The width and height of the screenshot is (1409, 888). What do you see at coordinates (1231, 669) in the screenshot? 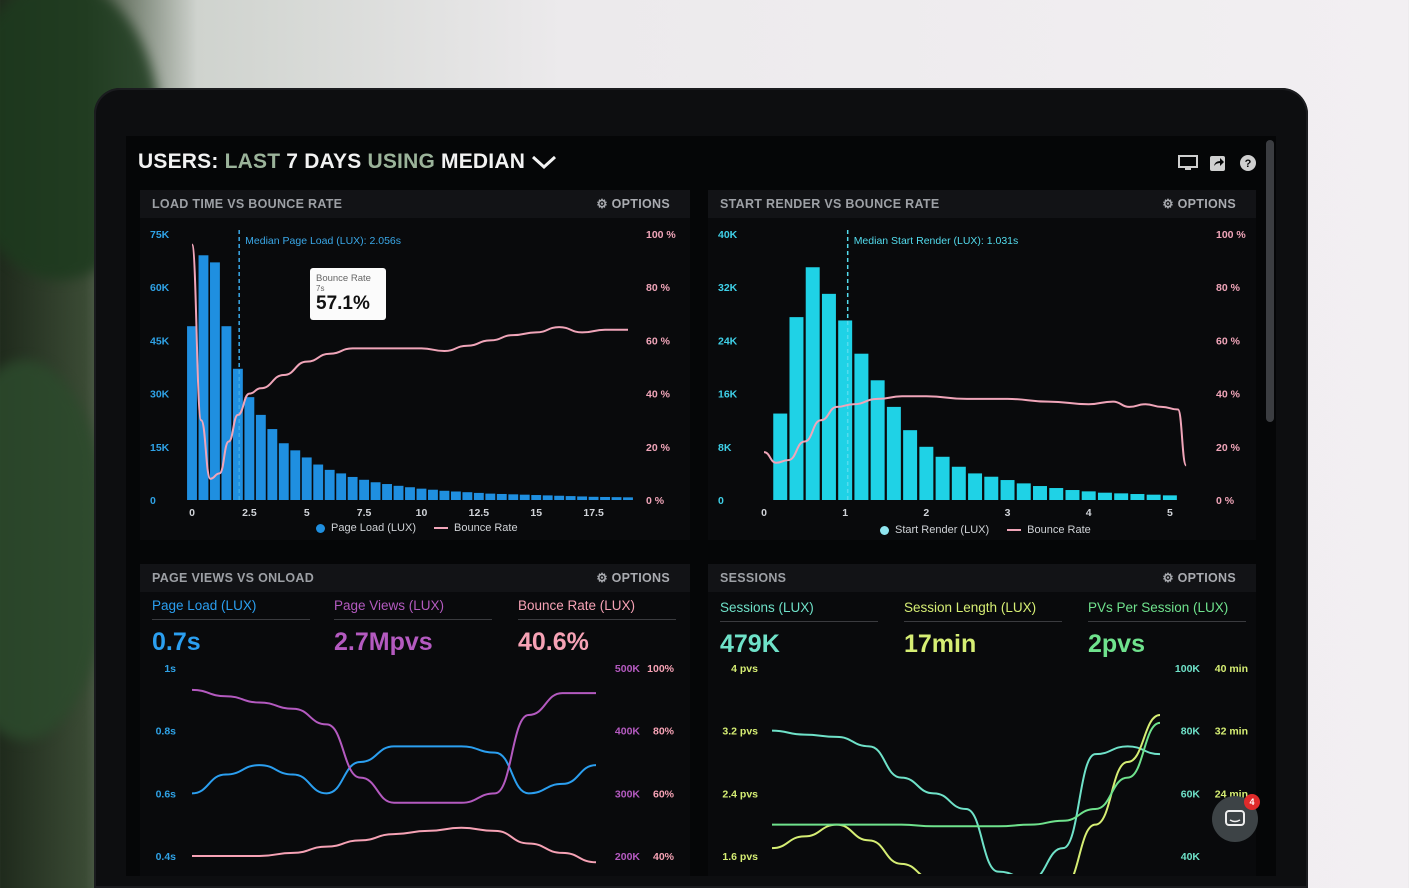
I see `y-tick-right: 40 min` at bounding box center [1231, 669].